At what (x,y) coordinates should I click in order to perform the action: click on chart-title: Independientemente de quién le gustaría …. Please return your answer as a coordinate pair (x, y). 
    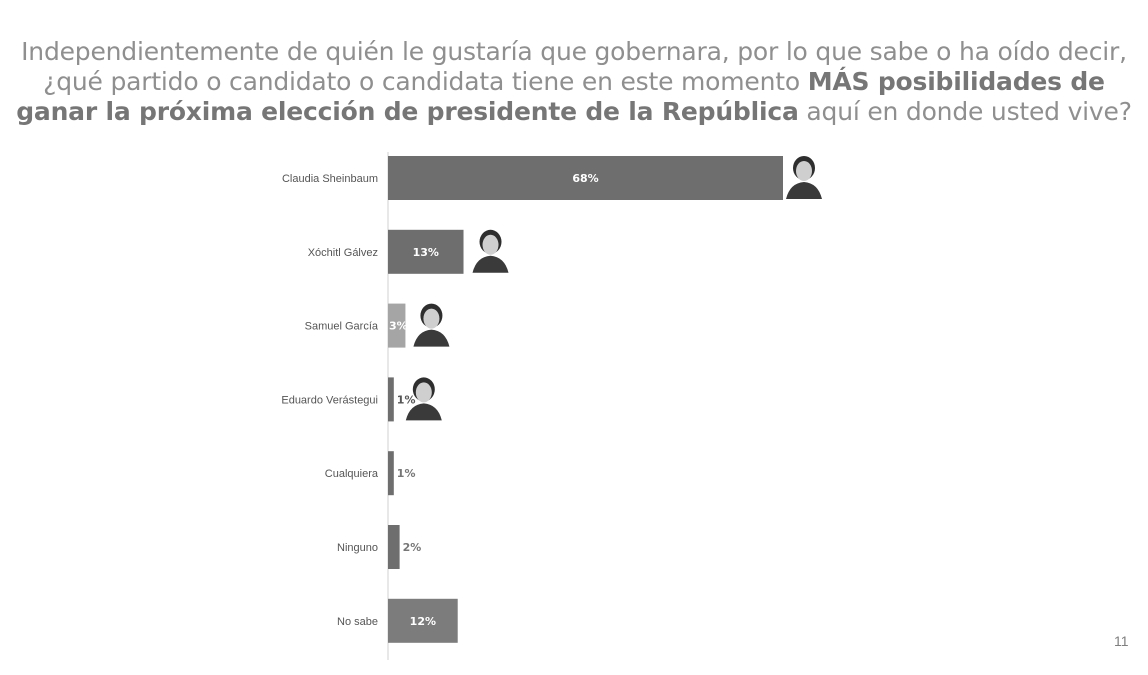
    Looking at the image, I should click on (574, 82).